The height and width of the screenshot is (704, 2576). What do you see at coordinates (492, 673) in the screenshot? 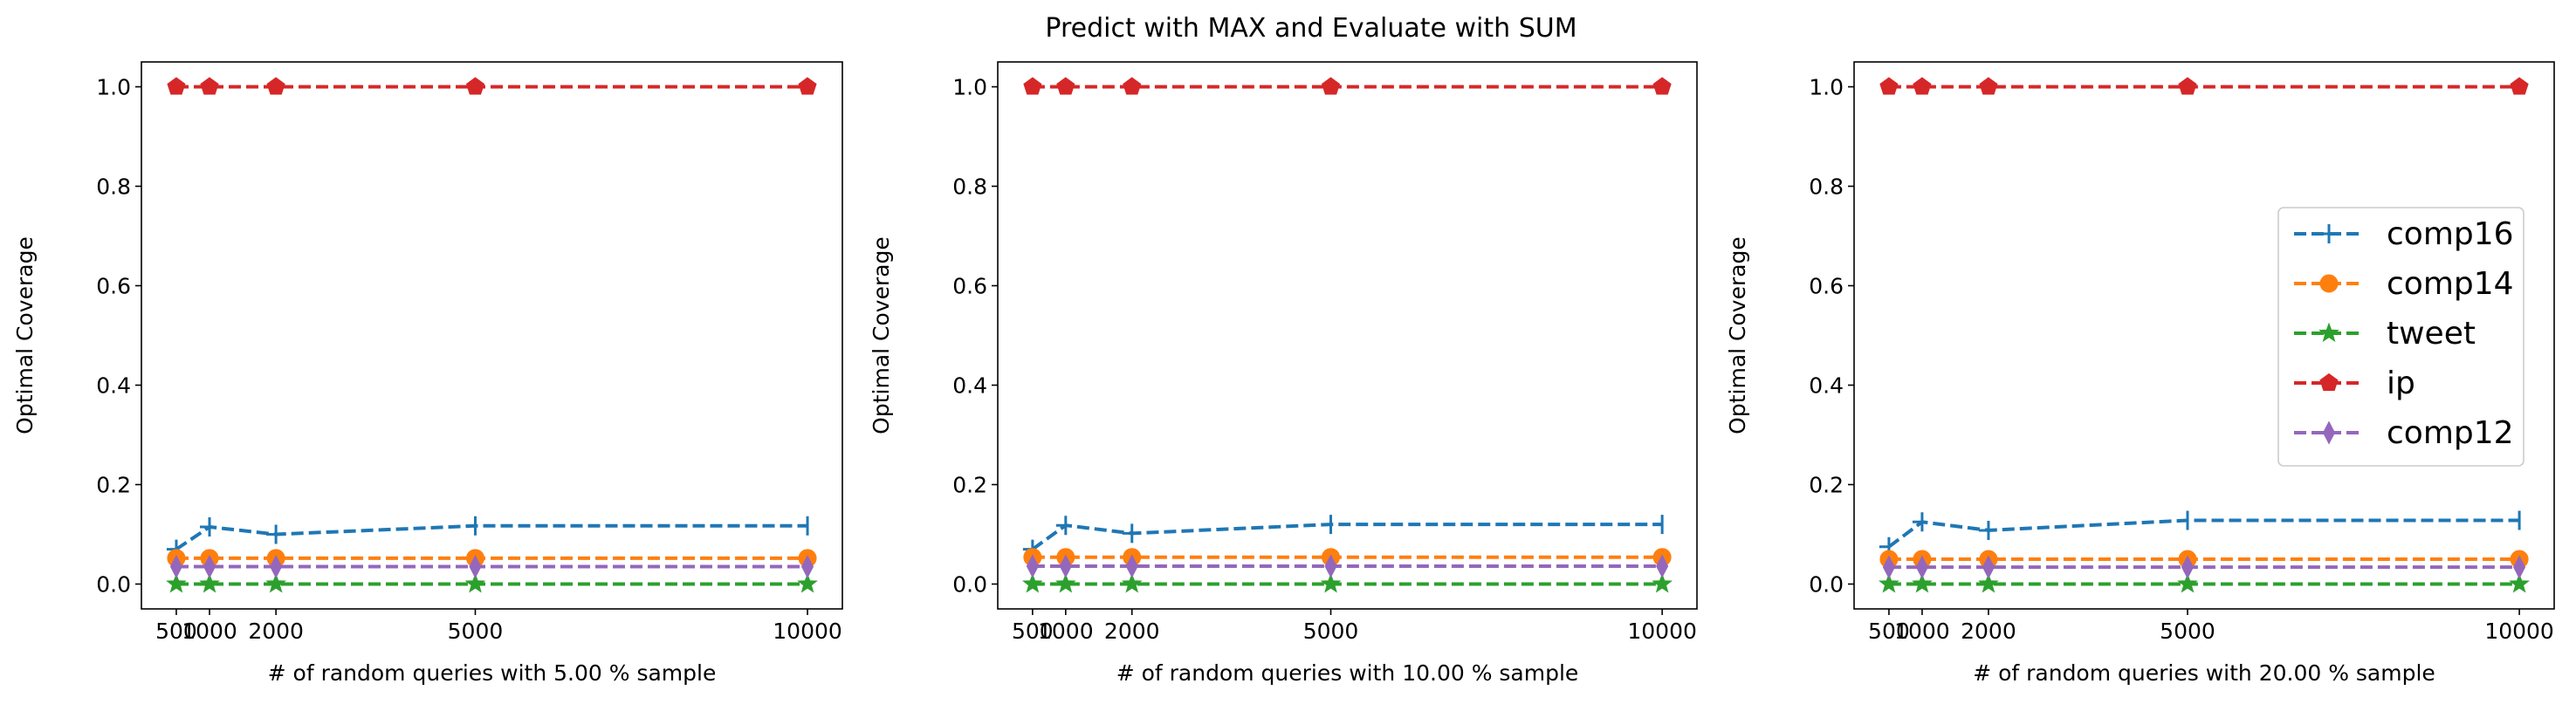
I see `x-axis-label: # of random queries with 5.00 % sample` at bounding box center [492, 673].